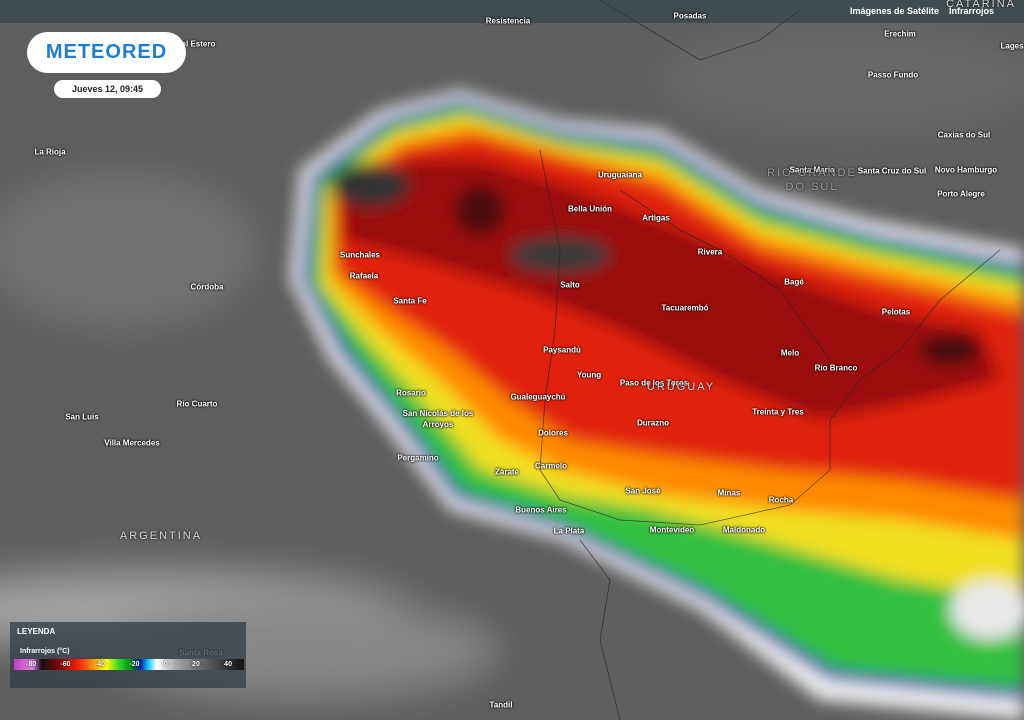 Image resolution: width=1024 pixels, height=720 pixels. What do you see at coordinates (364, 276) in the screenshot?
I see `place-label: Rafaela` at bounding box center [364, 276].